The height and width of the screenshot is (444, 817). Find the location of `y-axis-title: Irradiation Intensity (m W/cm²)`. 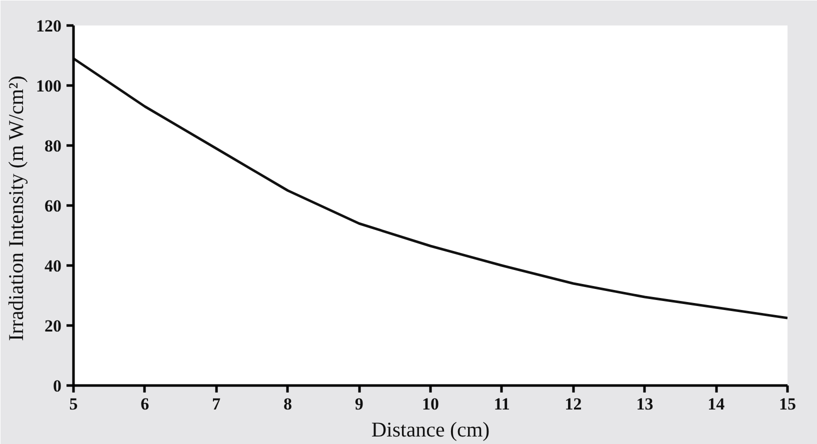

y-axis-title: Irradiation Intensity (m W/cm²) is located at coordinates (16, 209).